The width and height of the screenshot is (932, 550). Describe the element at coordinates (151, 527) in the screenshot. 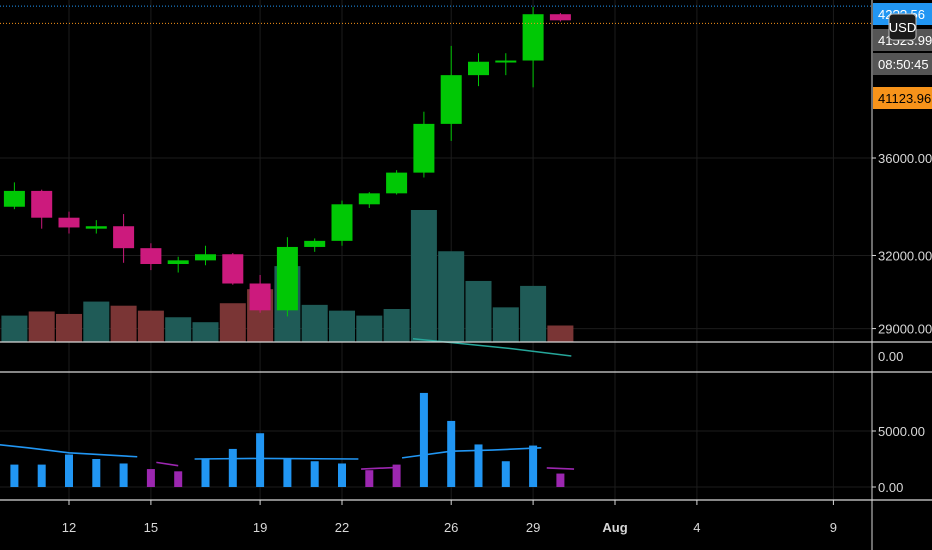

I see `time-tick-label: 15` at that location.